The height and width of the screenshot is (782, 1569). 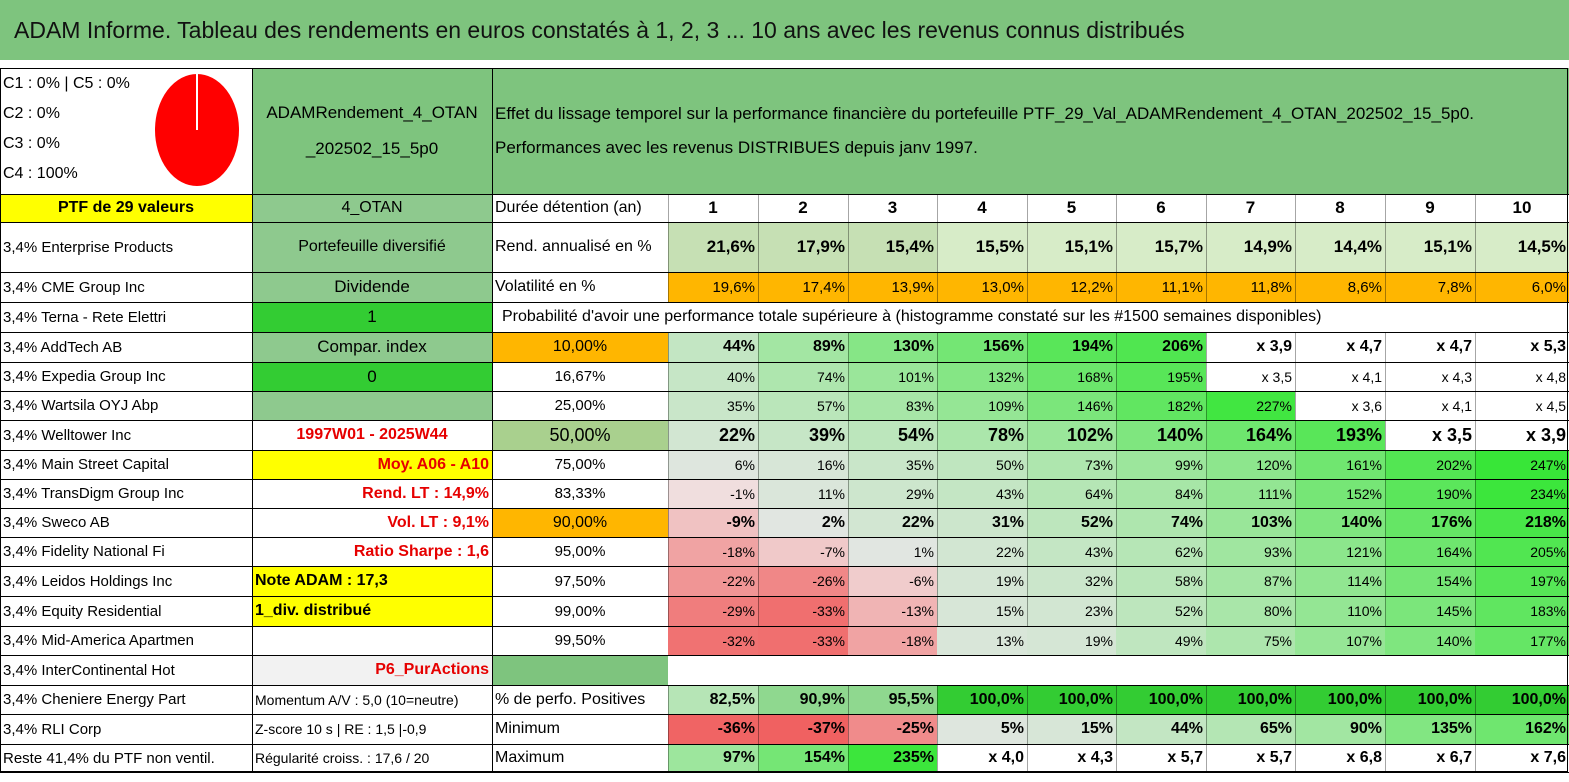 I want to click on probability-value: x 4,3, so click(x=1430, y=376).